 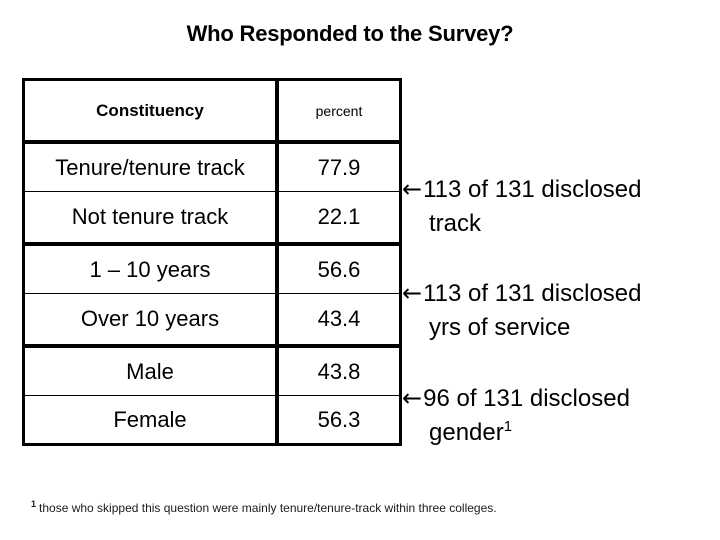 I want to click on row-value: 43.4, so click(x=339, y=320).